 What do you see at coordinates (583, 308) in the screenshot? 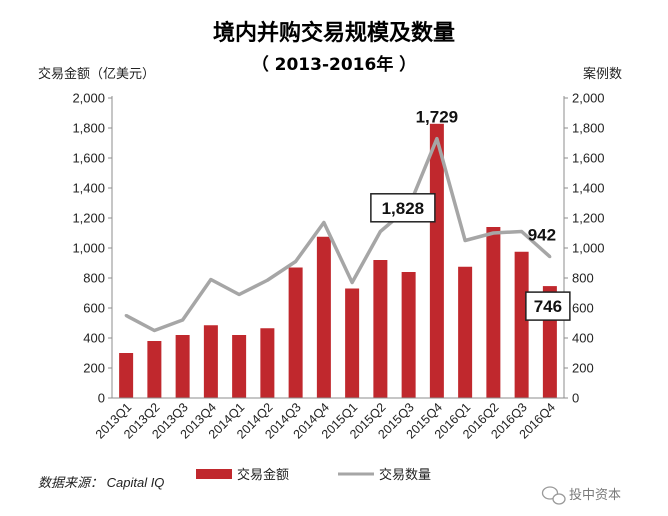
I see `right-tick-label: 600` at bounding box center [583, 308].